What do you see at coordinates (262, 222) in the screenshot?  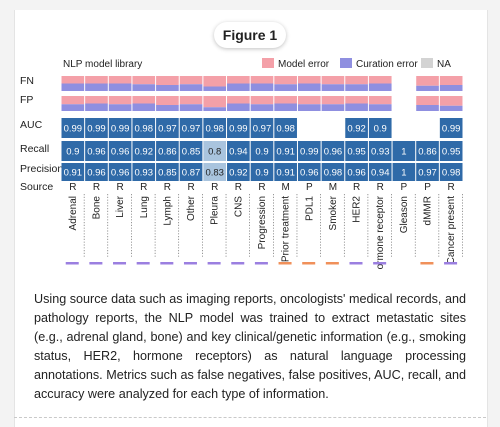 I see `category-label: Progression` at bounding box center [262, 222].